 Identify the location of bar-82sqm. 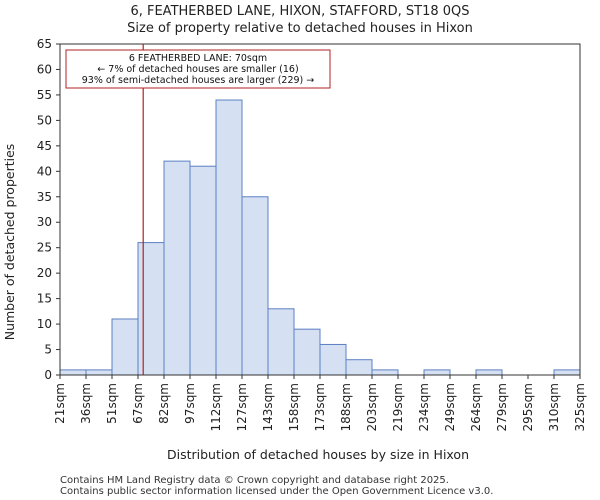
(177, 268).